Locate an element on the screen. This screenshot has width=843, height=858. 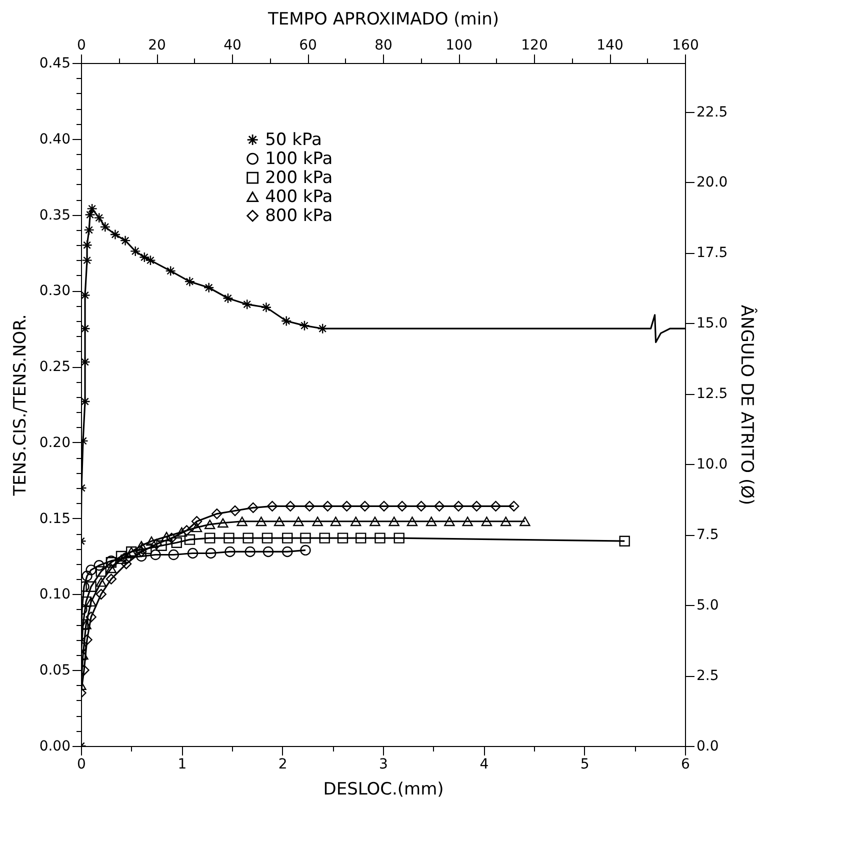
y-tick-label: 0.35 is located at coordinates (54, 215).